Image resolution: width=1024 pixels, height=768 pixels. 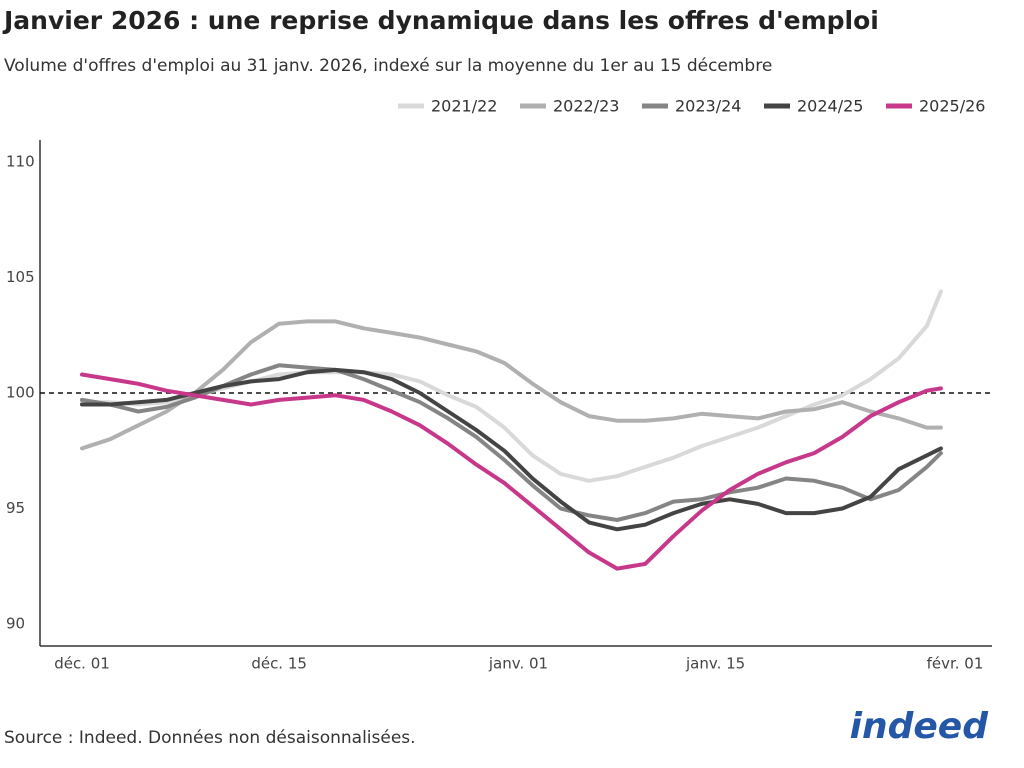 I want to click on y-tick-label: 105, so click(x=20, y=277).